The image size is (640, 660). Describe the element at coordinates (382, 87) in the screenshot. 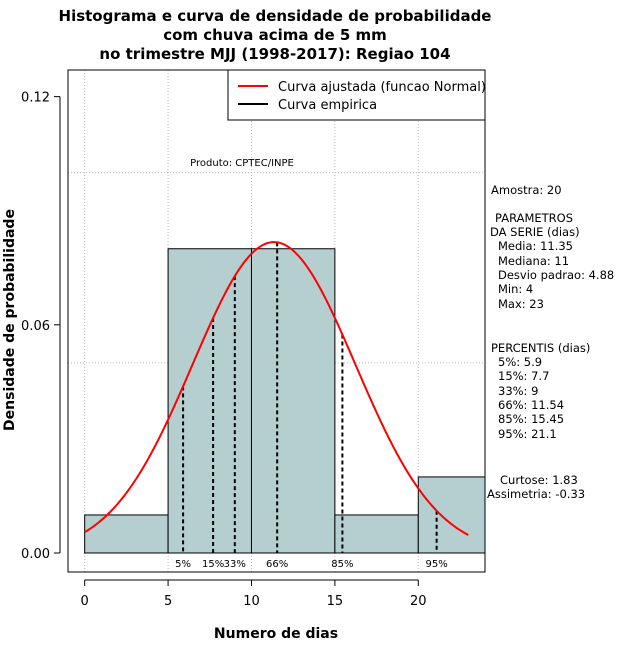

I see `legend-label-fitted: Curva ajustada (funcao Normal)` at that location.